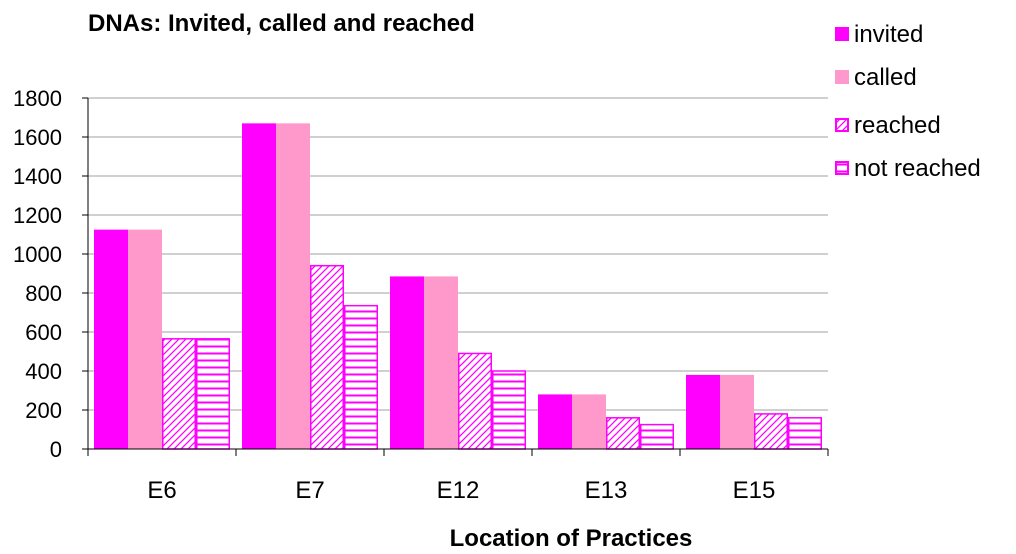  Describe the element at coordinates (571, 538) in the screenshot. I see `x-axis-title: Location of Practices` at that location.